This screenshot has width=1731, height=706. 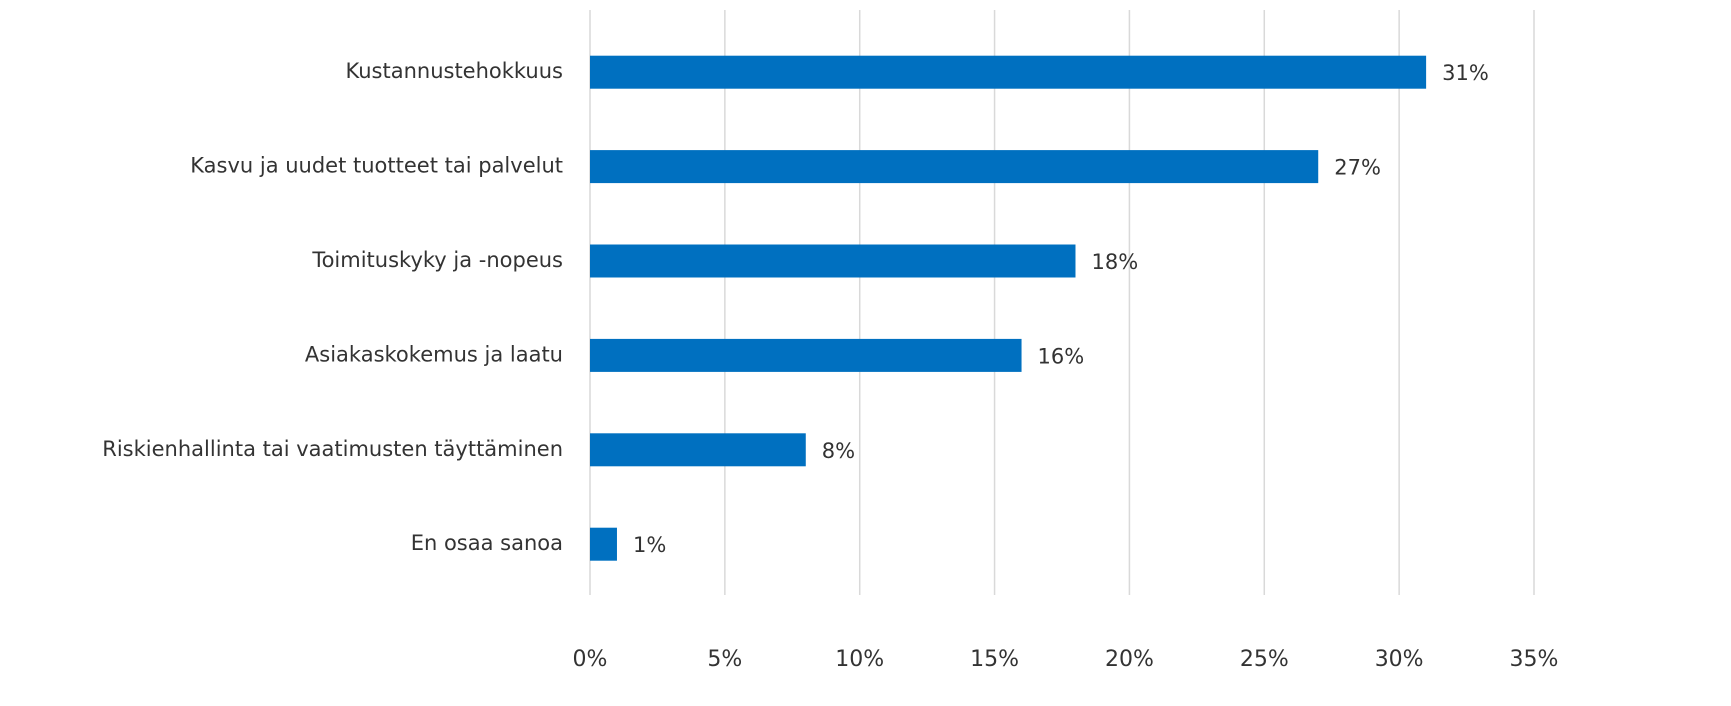 What do you see at coordinates (437, 260) in the screenshot?
I see `category-label: Toimituskyky ja -nopeus` at bounding box center [437, 260].